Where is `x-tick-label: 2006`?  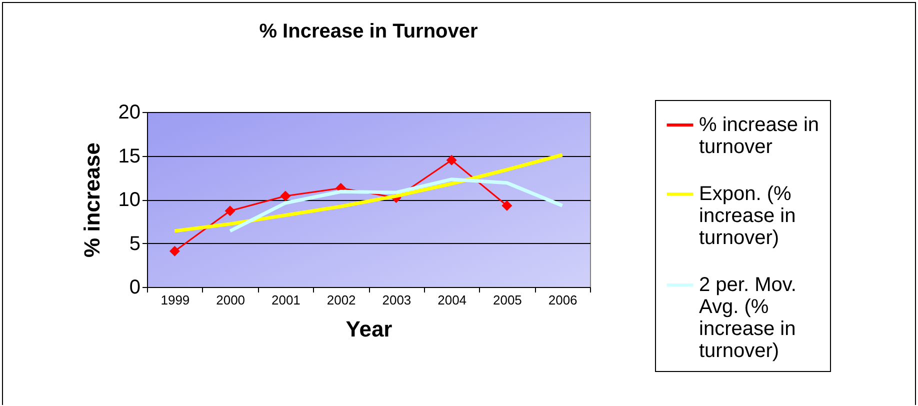 x-tick-label: 2006 is located at coordinates (563, 300).